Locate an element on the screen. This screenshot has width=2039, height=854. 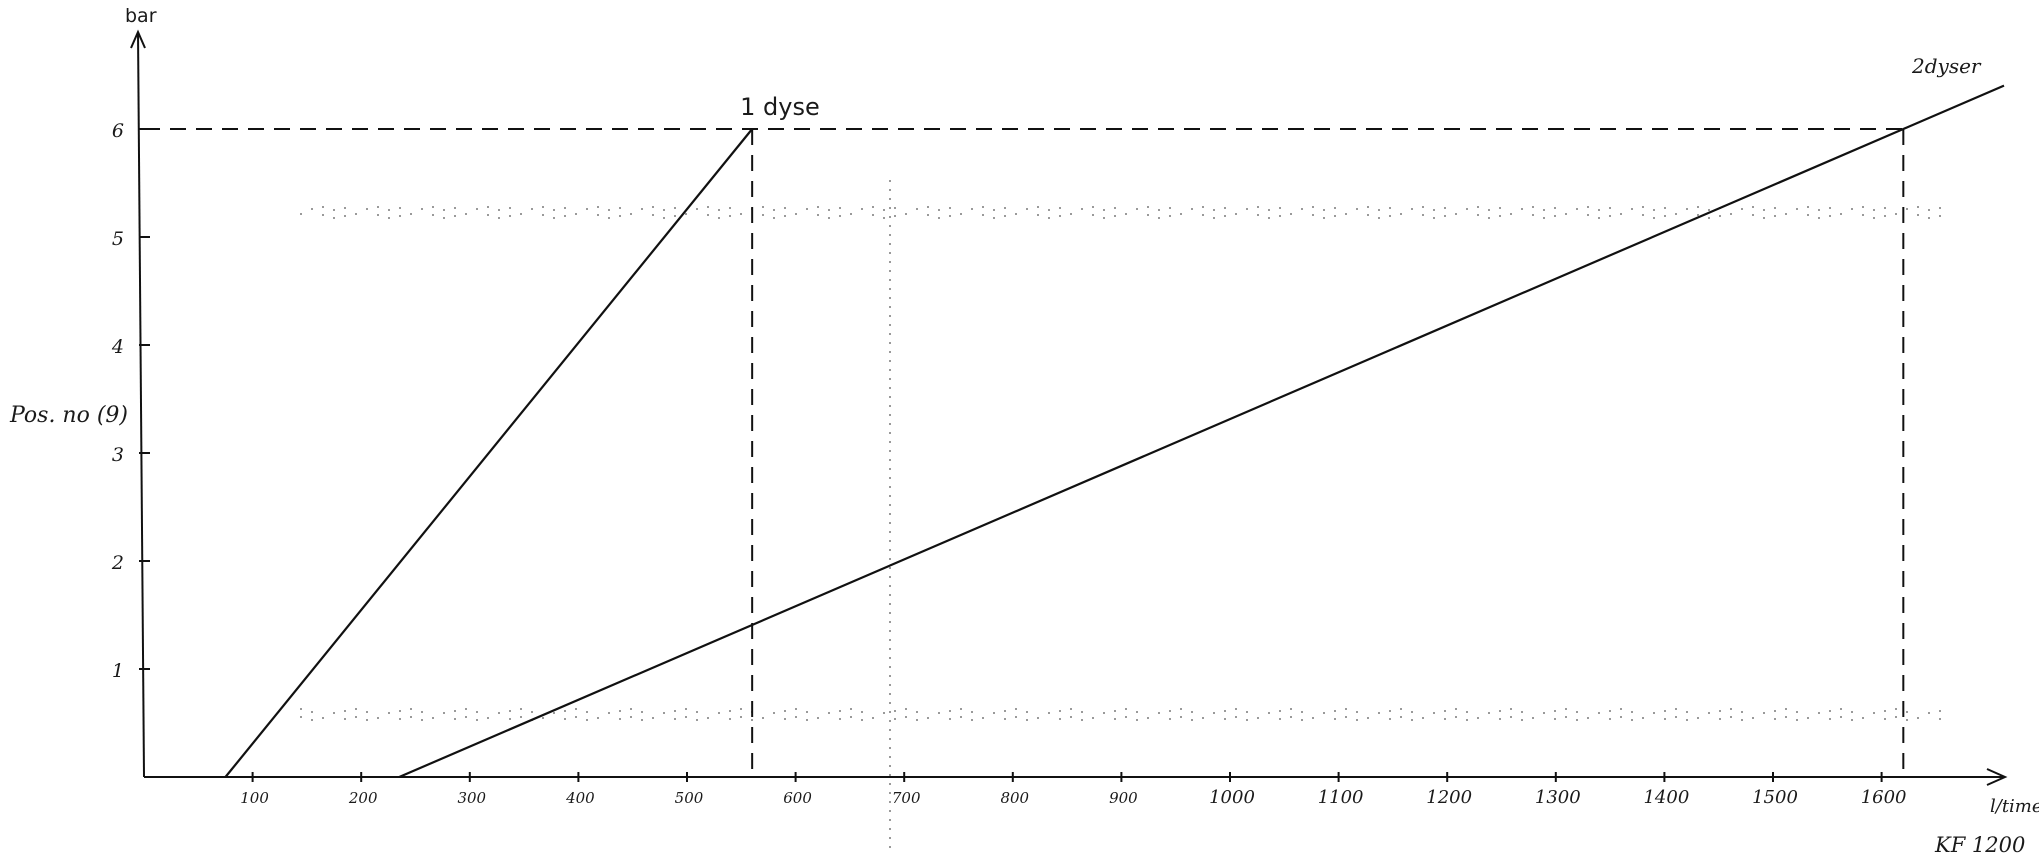
x-tick-label: 100 is located at coordinates (254, 798).